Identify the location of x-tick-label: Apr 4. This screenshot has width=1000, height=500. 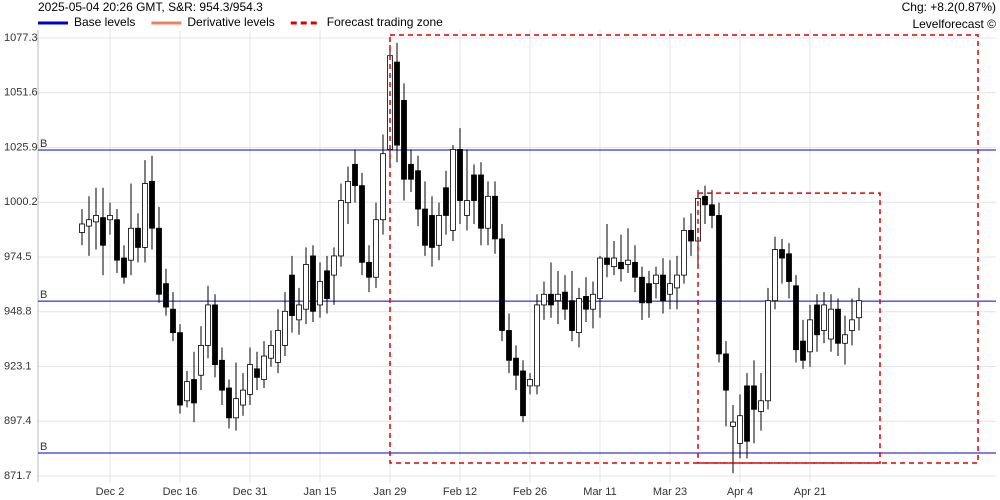
(740, 492).